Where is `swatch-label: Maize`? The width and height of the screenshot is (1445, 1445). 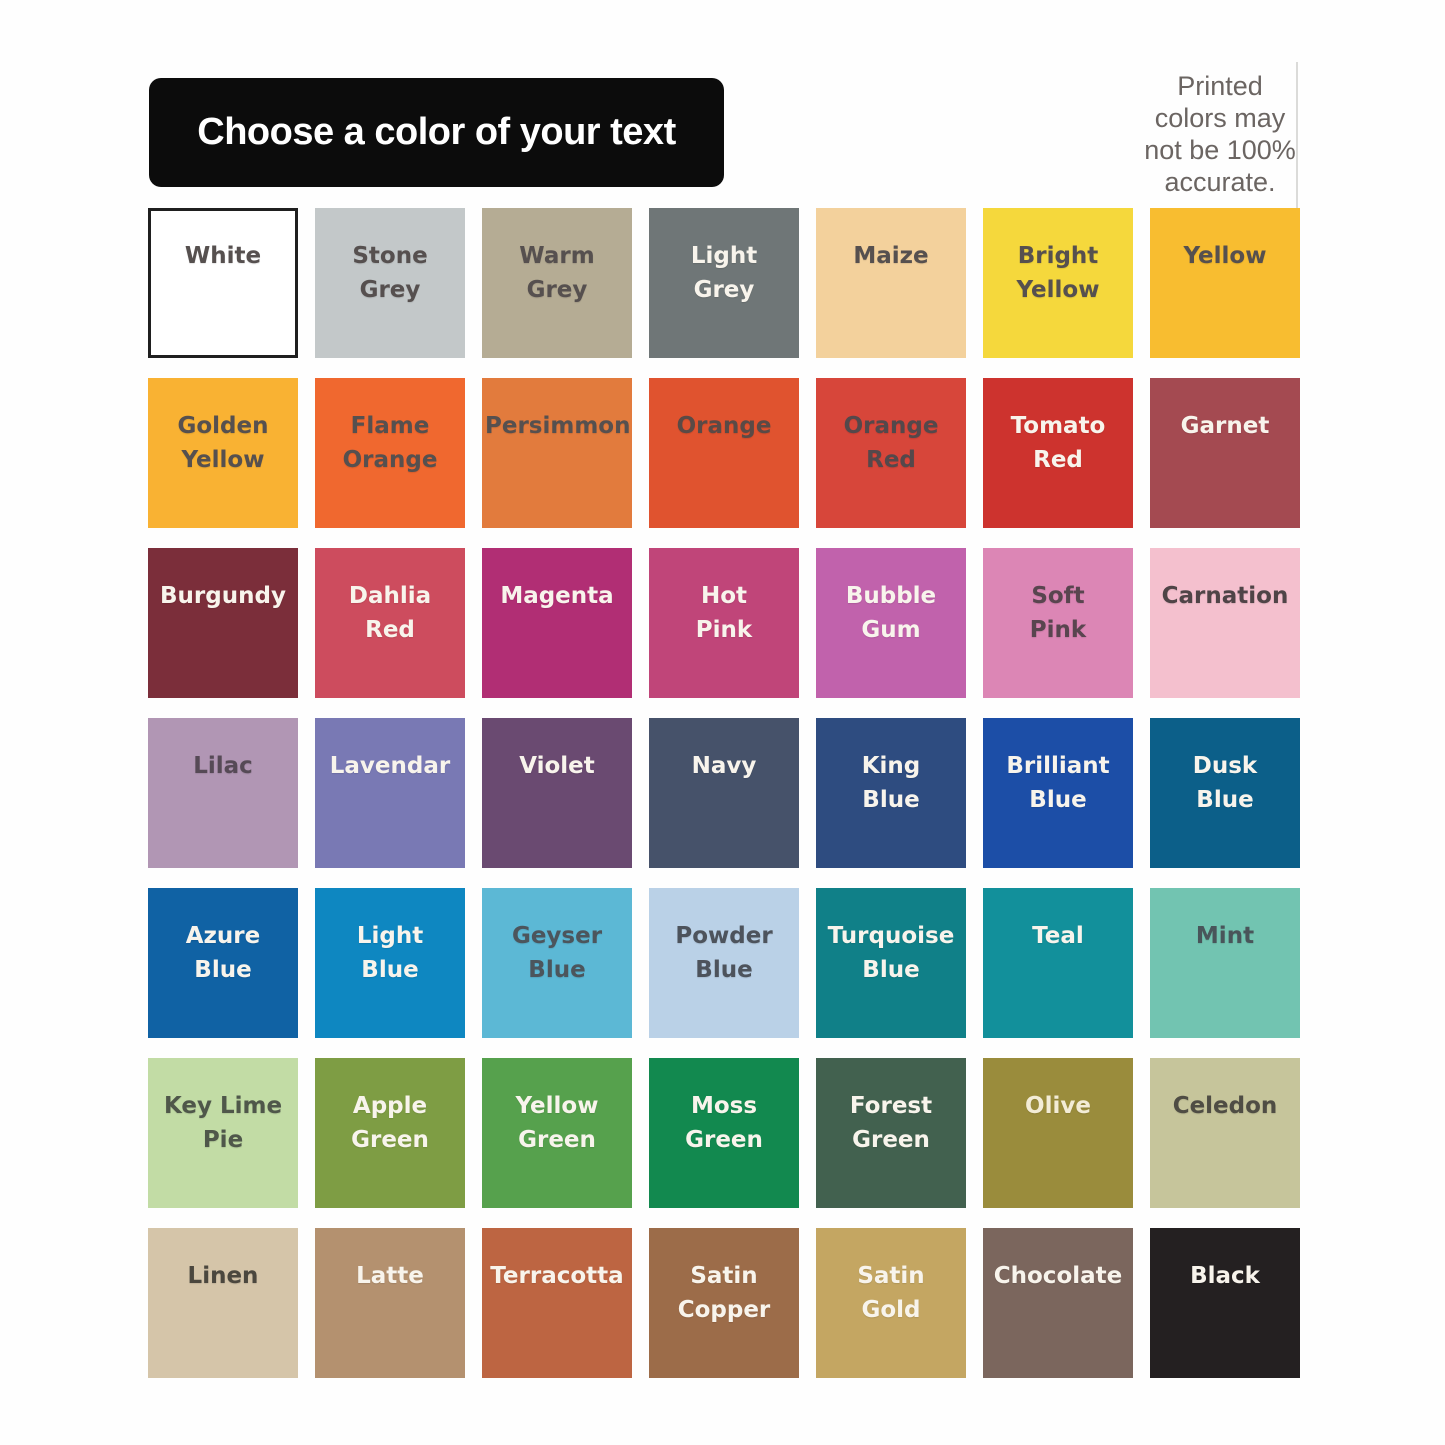
swatch-label: Maize is located at coordinates (891, 256).